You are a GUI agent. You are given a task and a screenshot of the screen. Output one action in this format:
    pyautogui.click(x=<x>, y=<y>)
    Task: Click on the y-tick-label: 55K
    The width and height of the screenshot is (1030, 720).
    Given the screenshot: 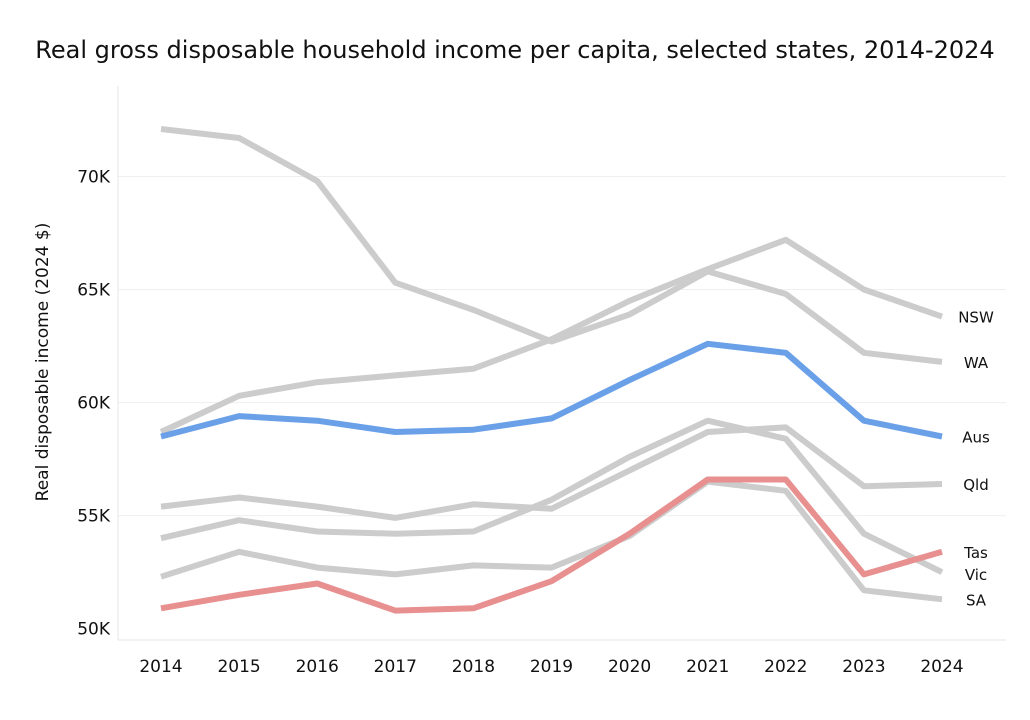 What is the action you would take?
    pyautogui.click(x=94, y=517)
    